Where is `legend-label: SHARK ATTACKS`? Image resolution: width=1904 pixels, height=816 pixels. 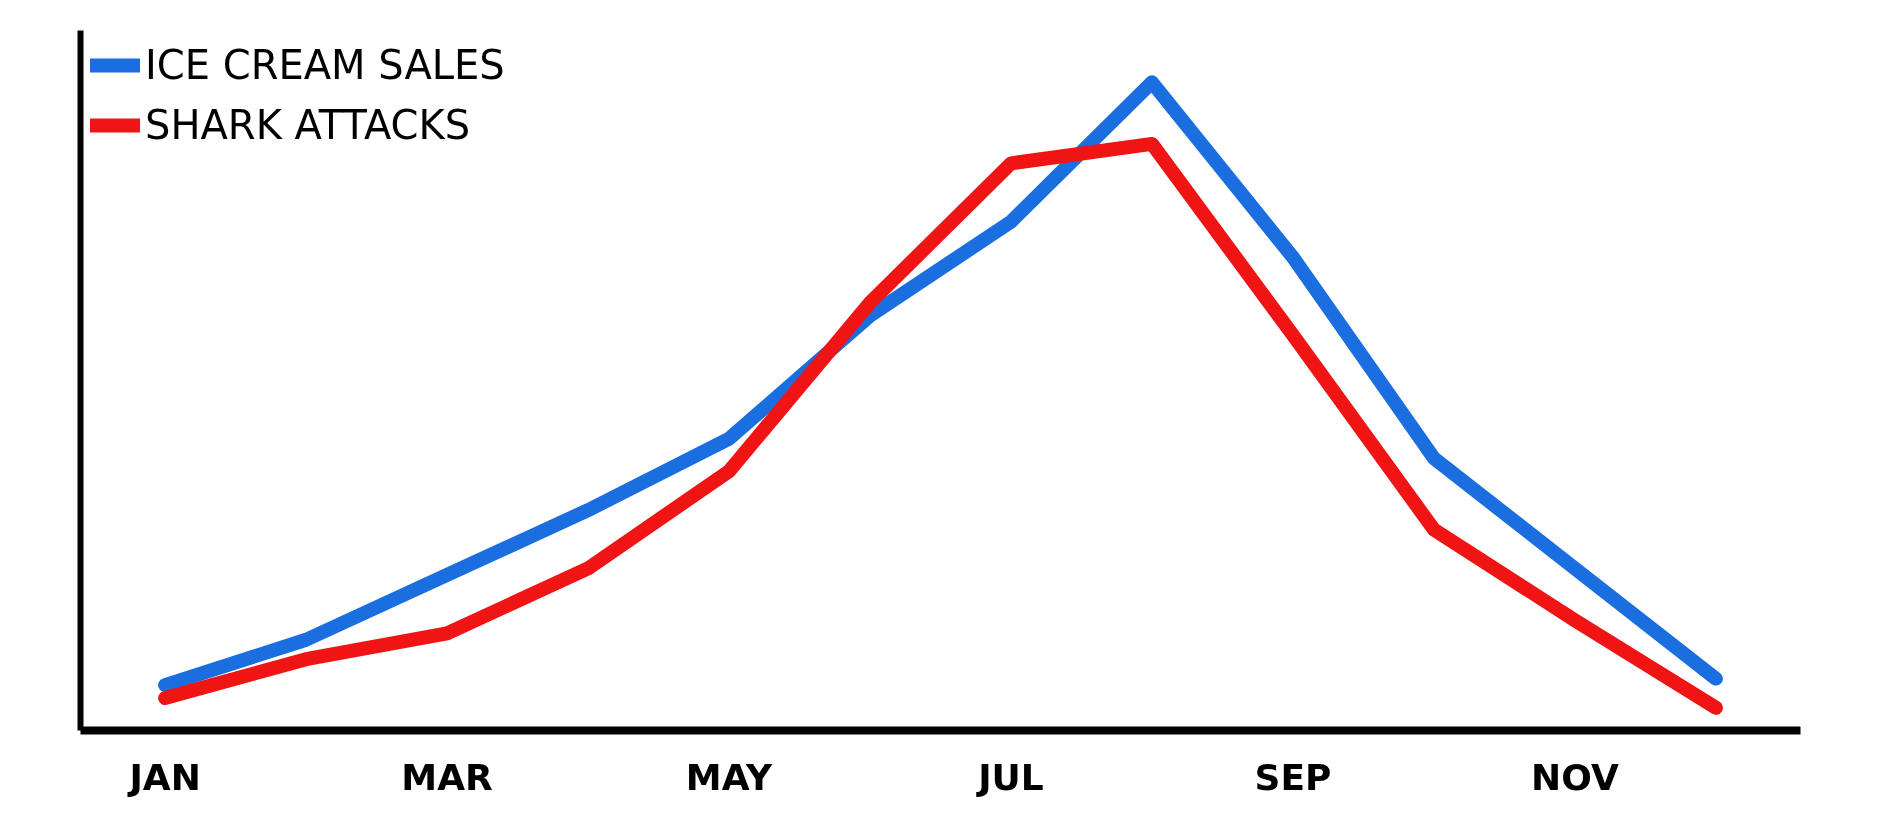 legend-label: SHARK ATTACKS is located at coordinates (308, 125).